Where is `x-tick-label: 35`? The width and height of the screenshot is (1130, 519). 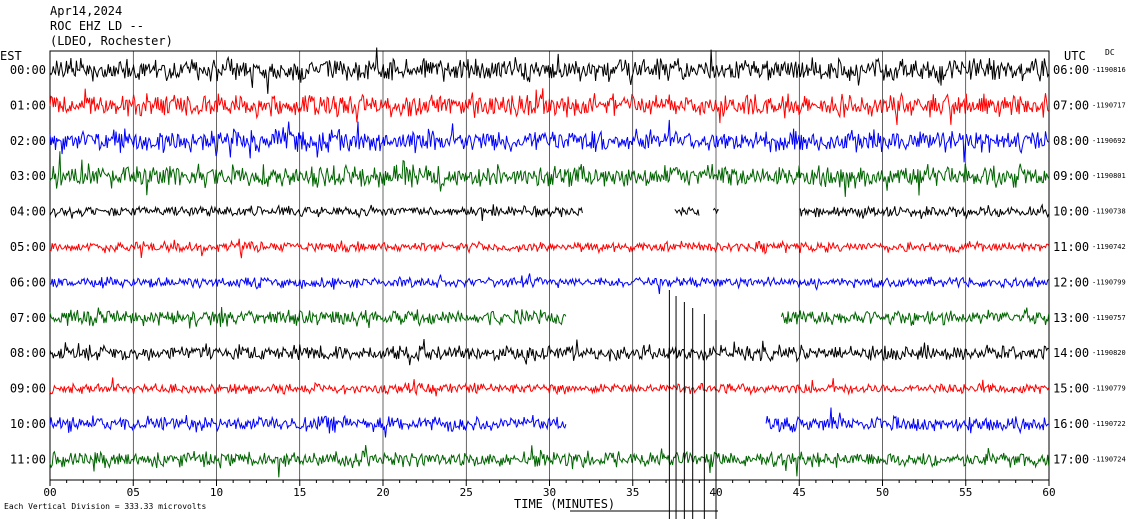
x-tick-label: 35 is located at coordinates (632, 492).